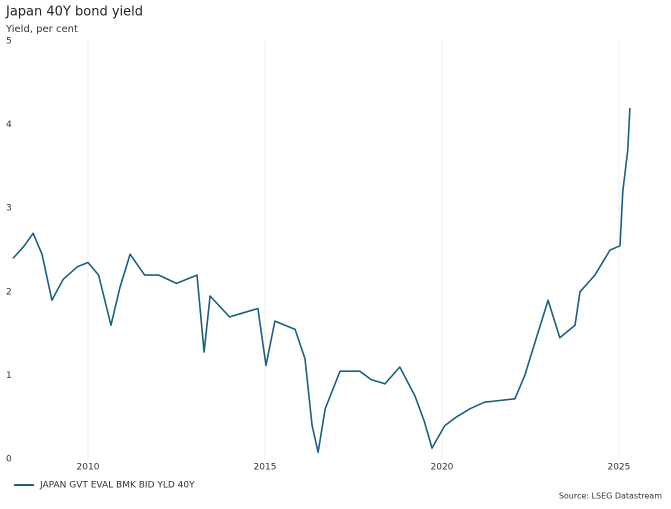 The height and width of the screenshot is (509, 671). I want to click on y-tick-label: 5, so click(9, 42).